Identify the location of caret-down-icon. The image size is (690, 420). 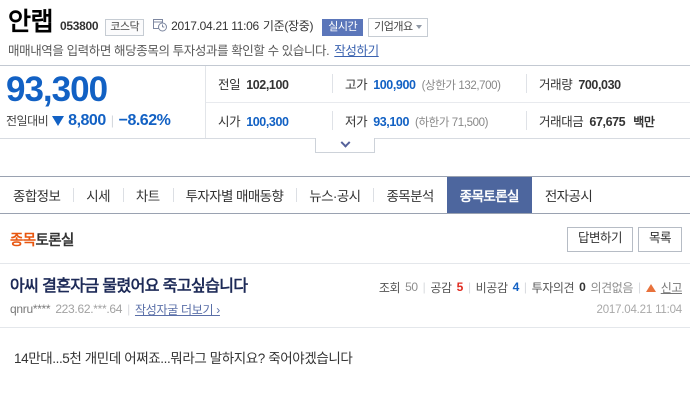
(418, 27).